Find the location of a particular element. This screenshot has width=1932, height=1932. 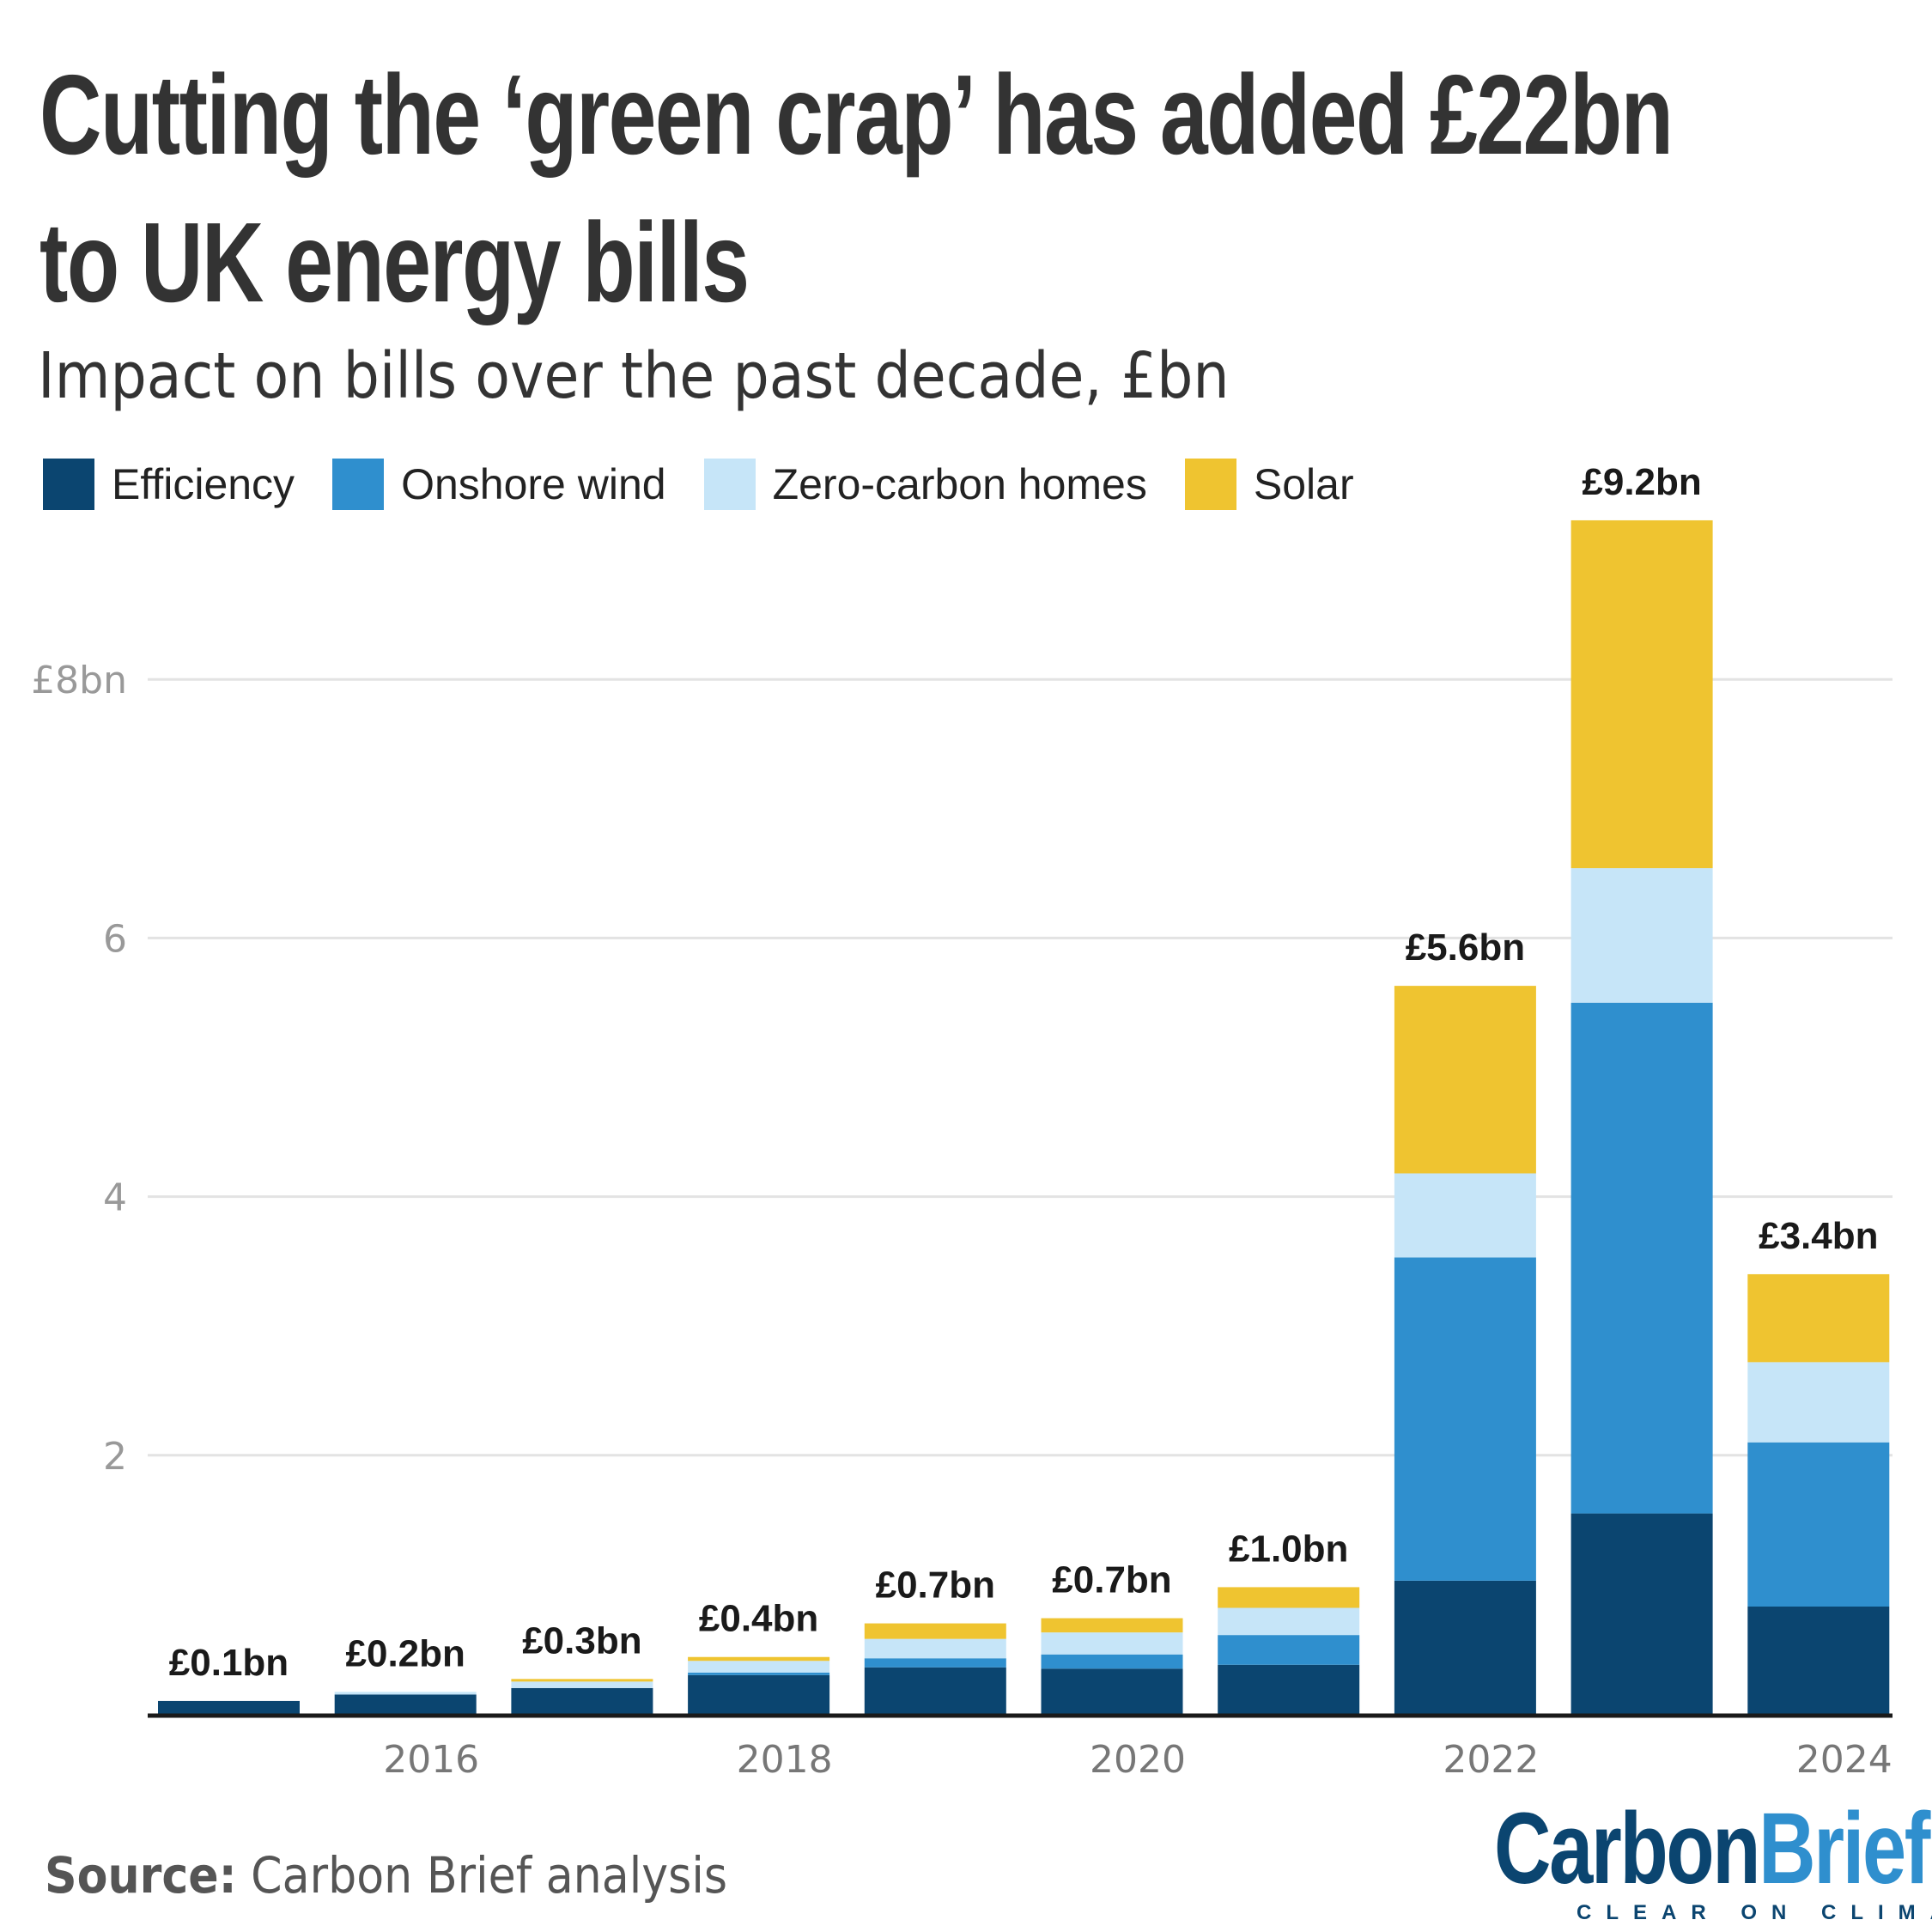

bar-segment-solar-2018 is located at coordinates (759, 1659).